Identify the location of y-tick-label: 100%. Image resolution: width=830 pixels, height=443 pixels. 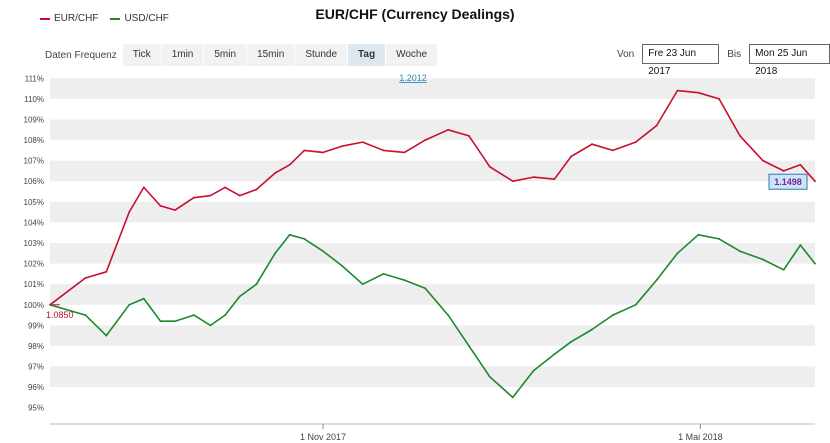
(34, 305).